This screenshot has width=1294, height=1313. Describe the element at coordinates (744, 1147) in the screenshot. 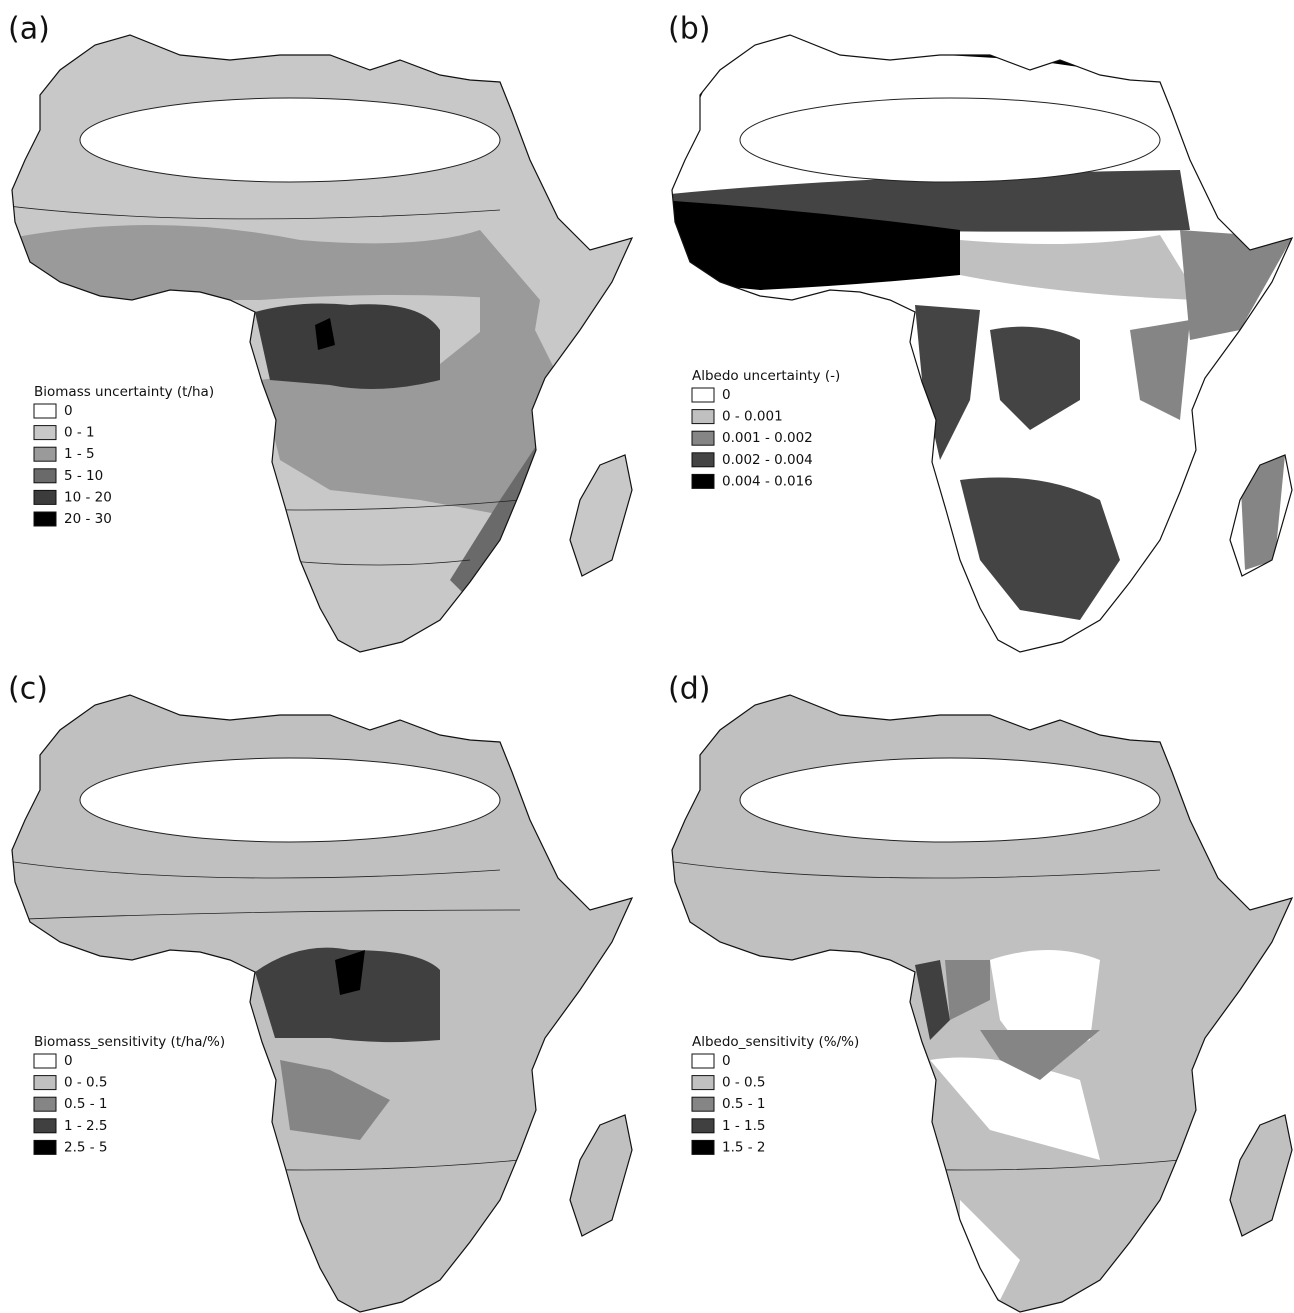

I see `legend-item: 1.5 - 2` at that location.